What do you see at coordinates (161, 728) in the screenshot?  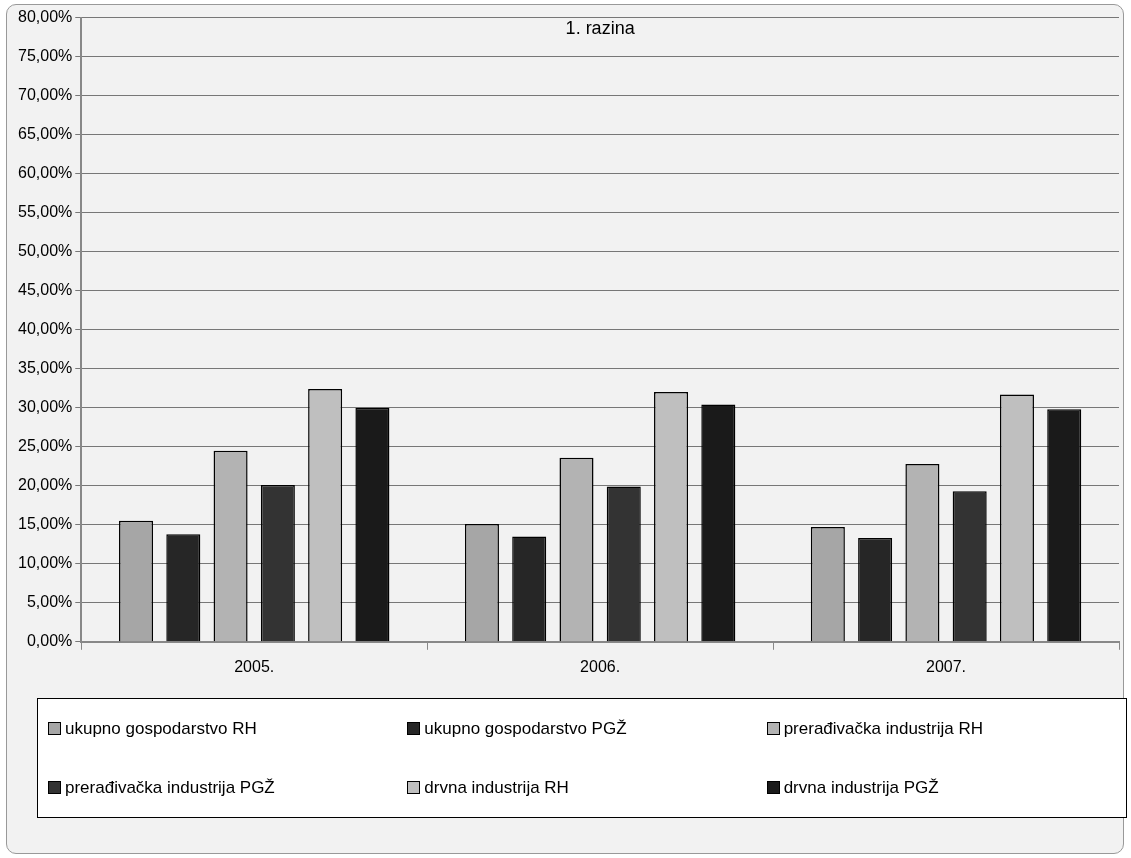 I see `legend-label: ukupno gospodarstvo RH` at bounding box center [161, 728].